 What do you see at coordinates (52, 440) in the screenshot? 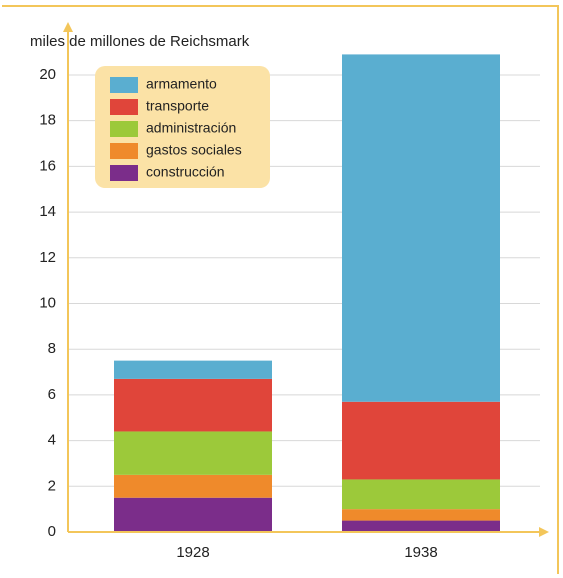
I see `y-tick-label: 4` at bounding box center [52, 440].